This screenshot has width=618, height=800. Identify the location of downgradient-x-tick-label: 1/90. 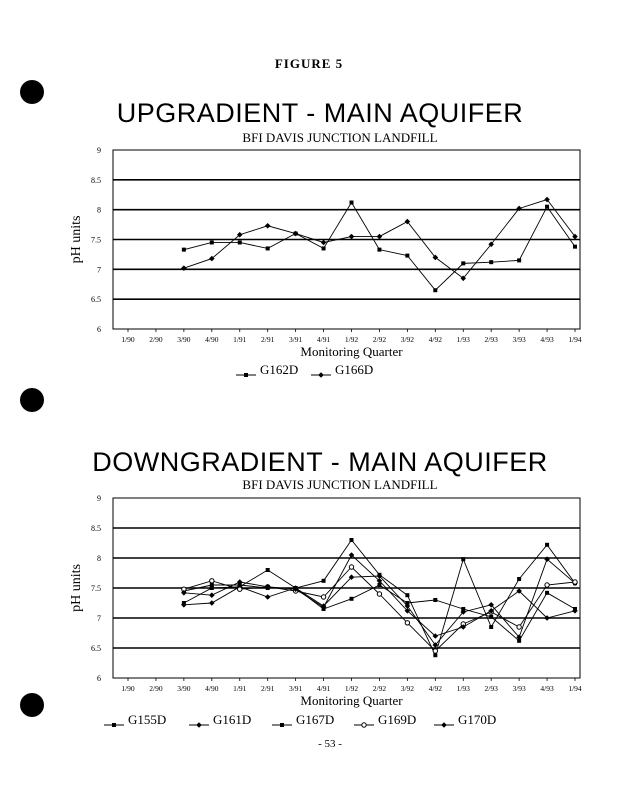
(128, 688).